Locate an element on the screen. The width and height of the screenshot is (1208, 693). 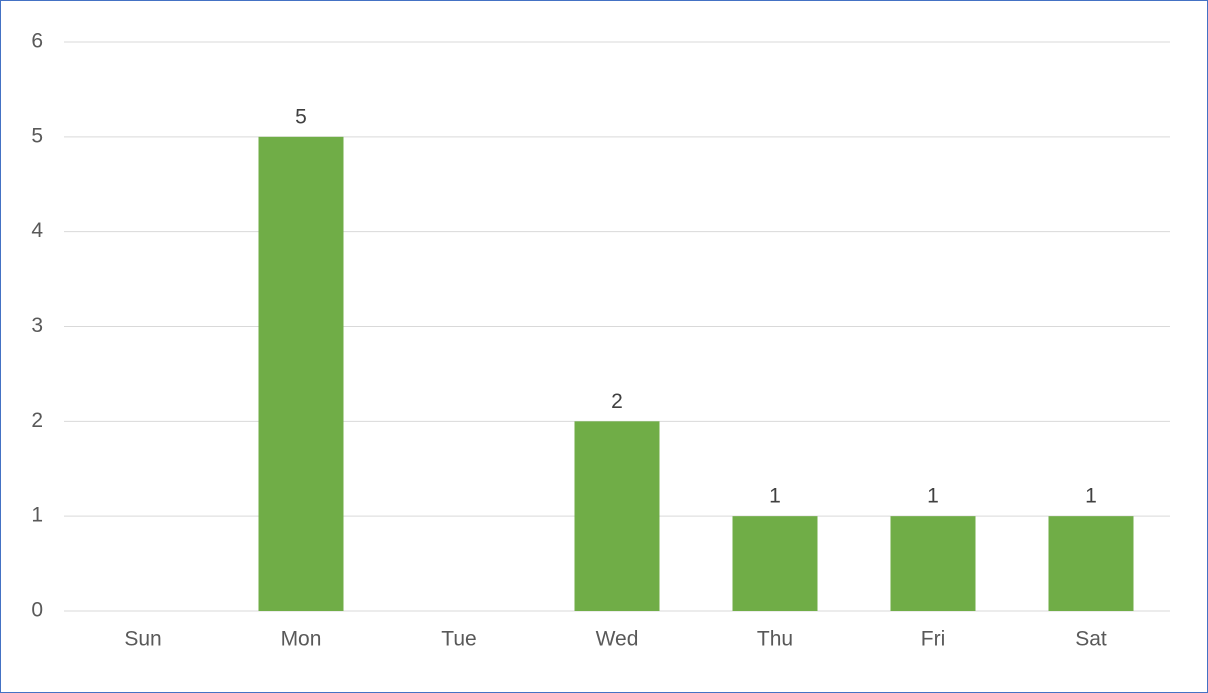
x-tick-label: Mon is located at coordinates (301, 639).